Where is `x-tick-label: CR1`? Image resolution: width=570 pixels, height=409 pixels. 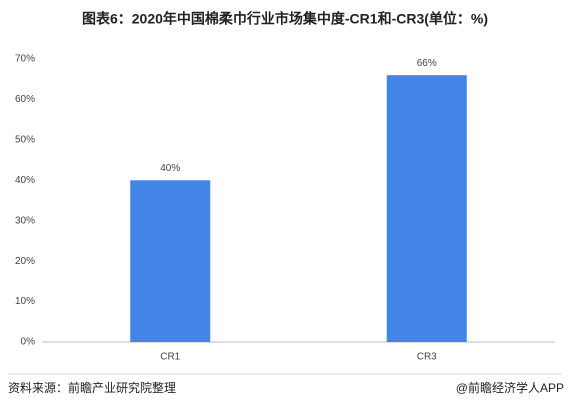
x-tick-label: CR1 is located at coordinates (170, 357).